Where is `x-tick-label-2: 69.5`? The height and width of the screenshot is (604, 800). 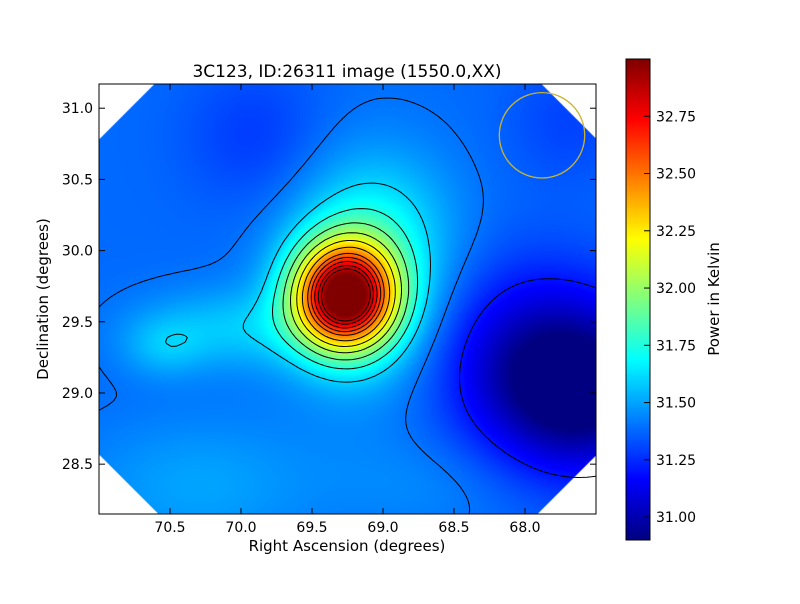
x-tick-label-2: 69.5 is located at coordinates (311, 528).